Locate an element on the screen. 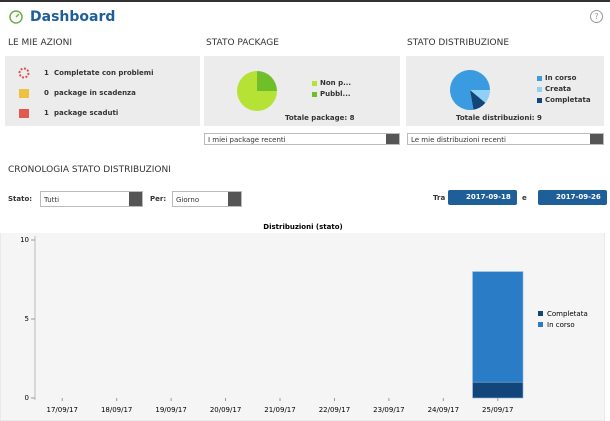  dashboard-icon is located at coordinates (16, 17).